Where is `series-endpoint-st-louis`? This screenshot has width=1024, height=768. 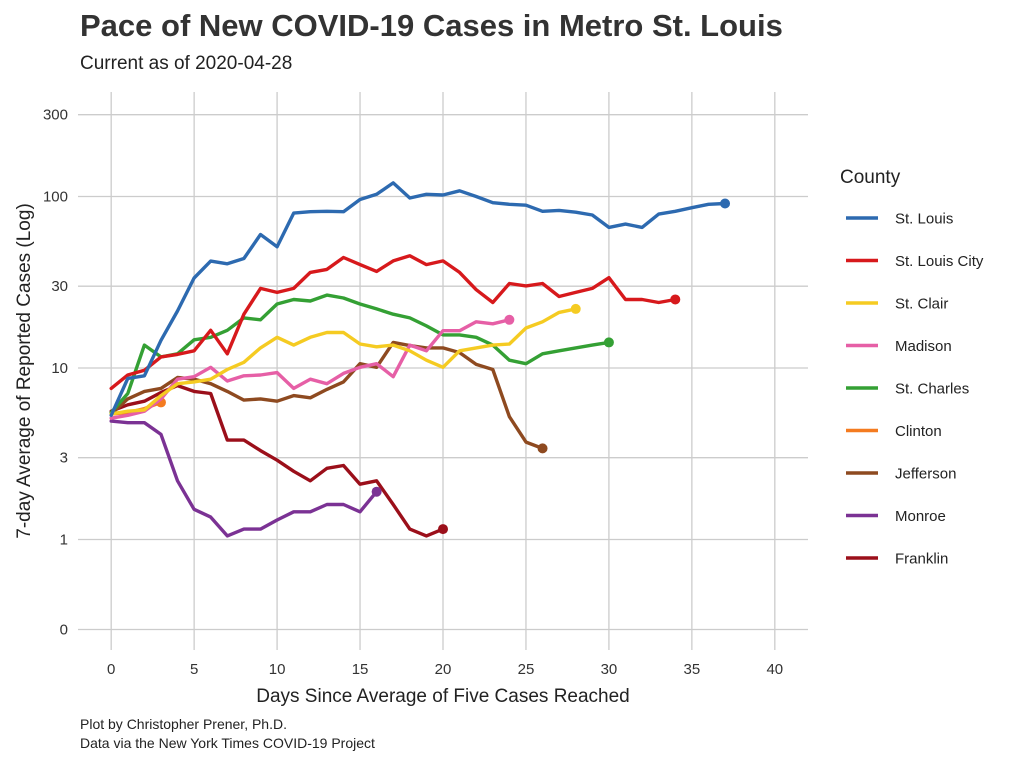
series-endpoint-st-louis is located at coordinates (725, 203).